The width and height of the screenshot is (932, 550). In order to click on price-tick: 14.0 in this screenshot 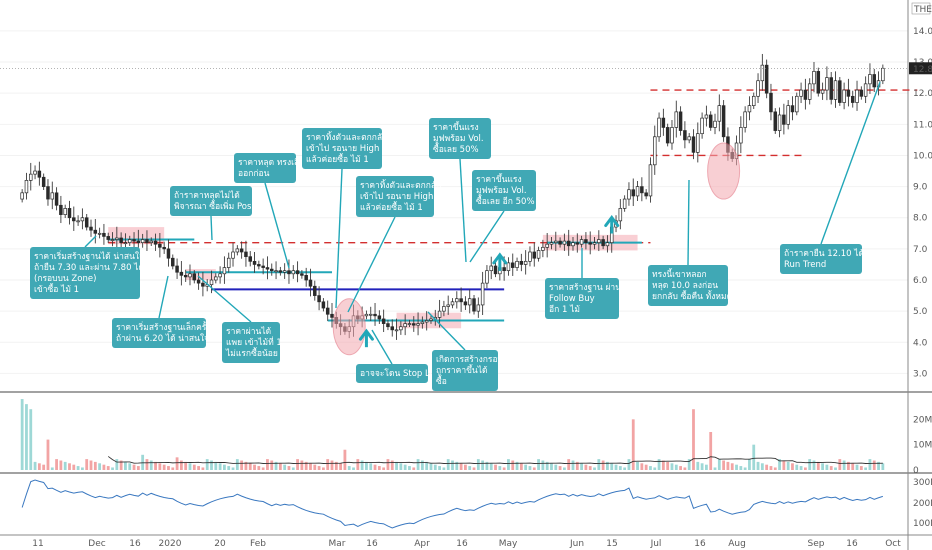, I will do `click(922, 32)`.